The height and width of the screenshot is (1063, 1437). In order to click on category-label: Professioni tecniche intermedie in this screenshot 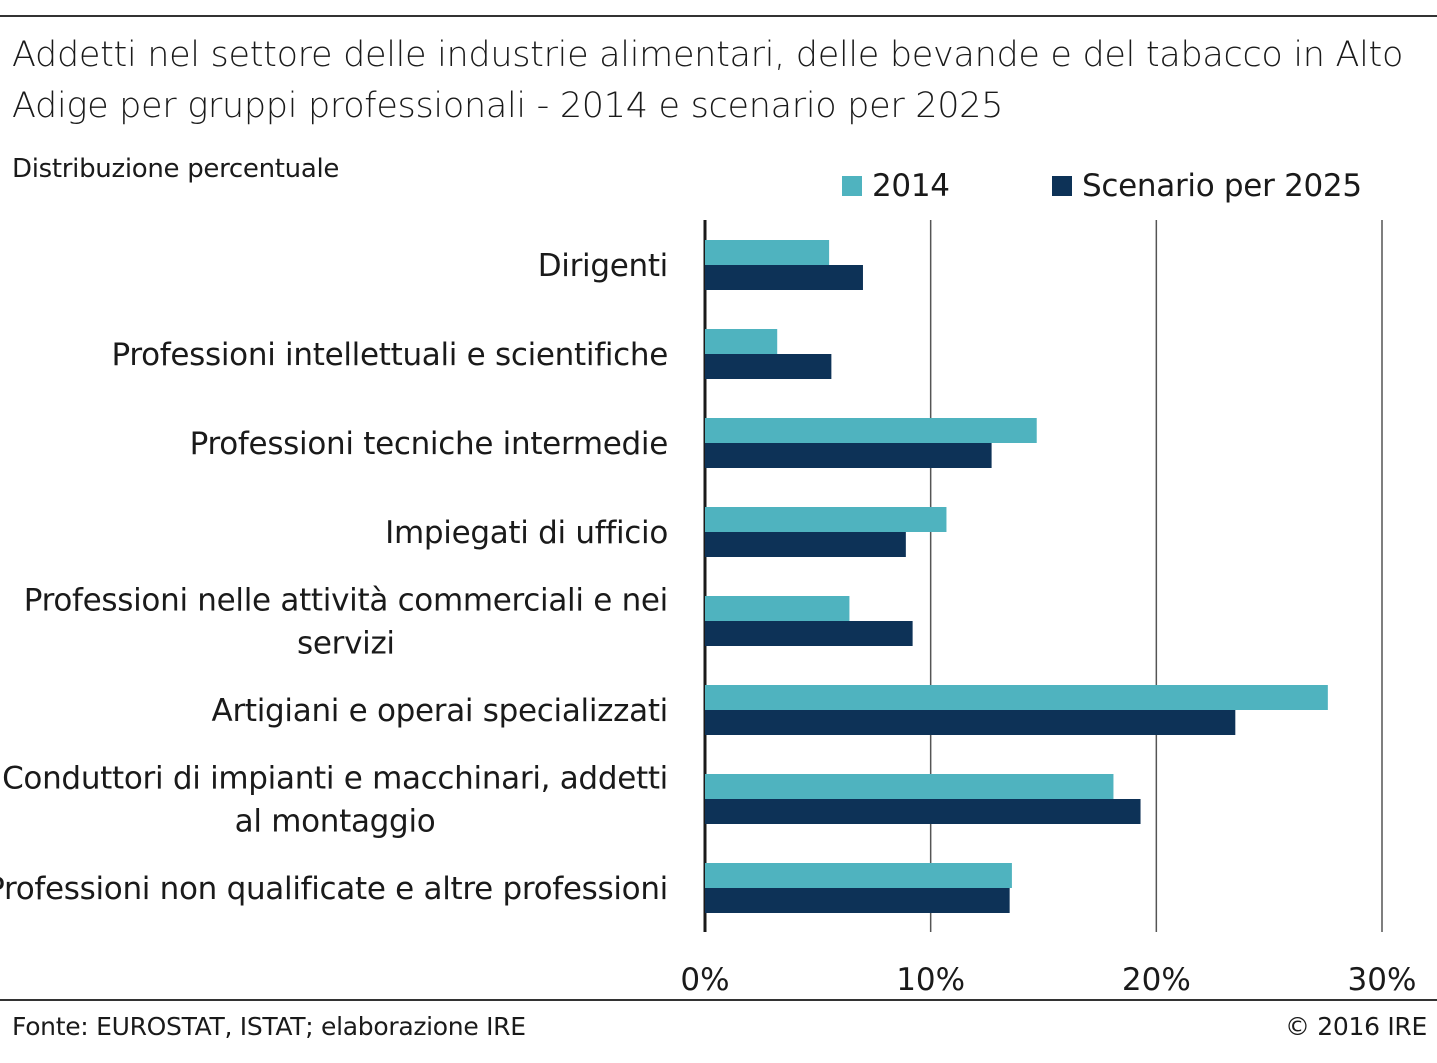, I will do `click(429, 444)`.